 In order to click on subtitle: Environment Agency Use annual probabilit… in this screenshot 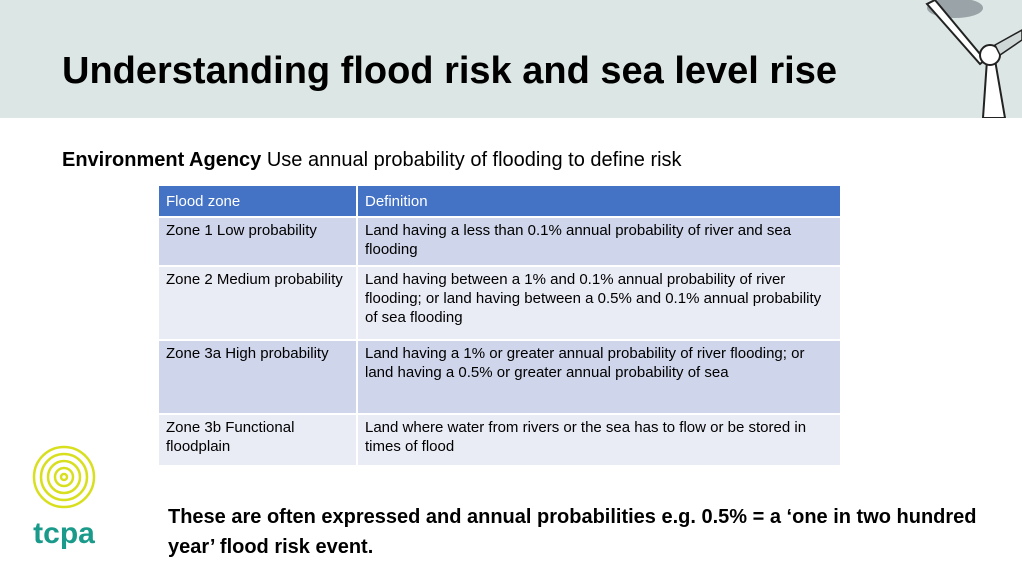, I will do `click(372, 160)`.